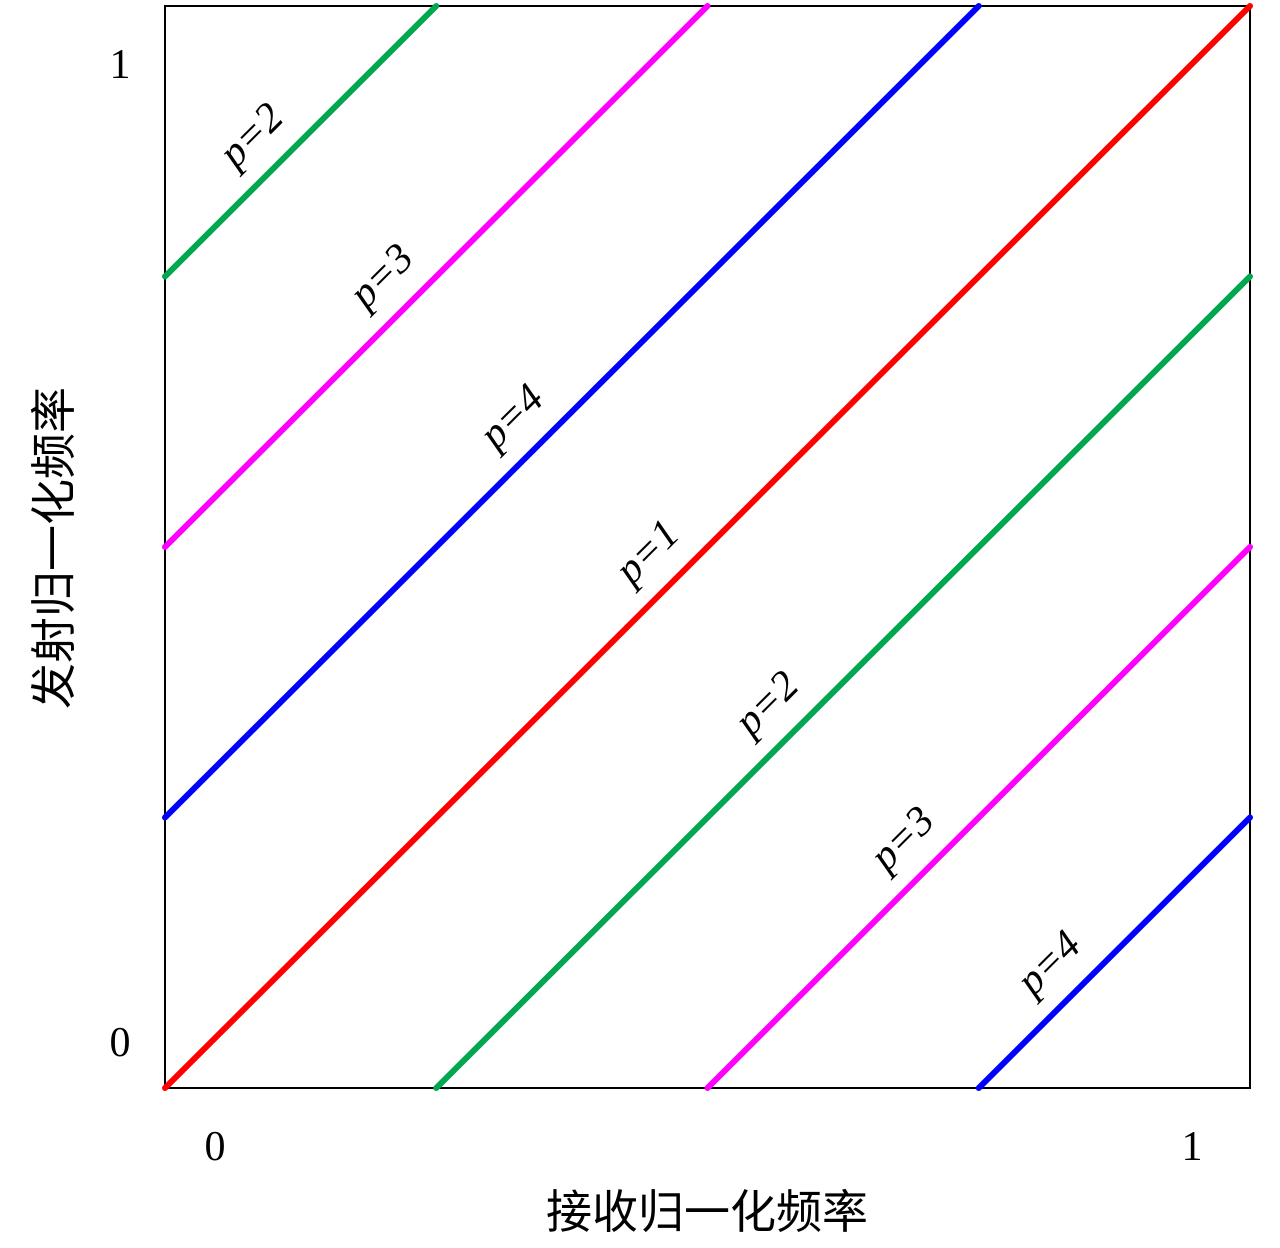  I want to click on x-tick-label: 0, so click(215, 1147).